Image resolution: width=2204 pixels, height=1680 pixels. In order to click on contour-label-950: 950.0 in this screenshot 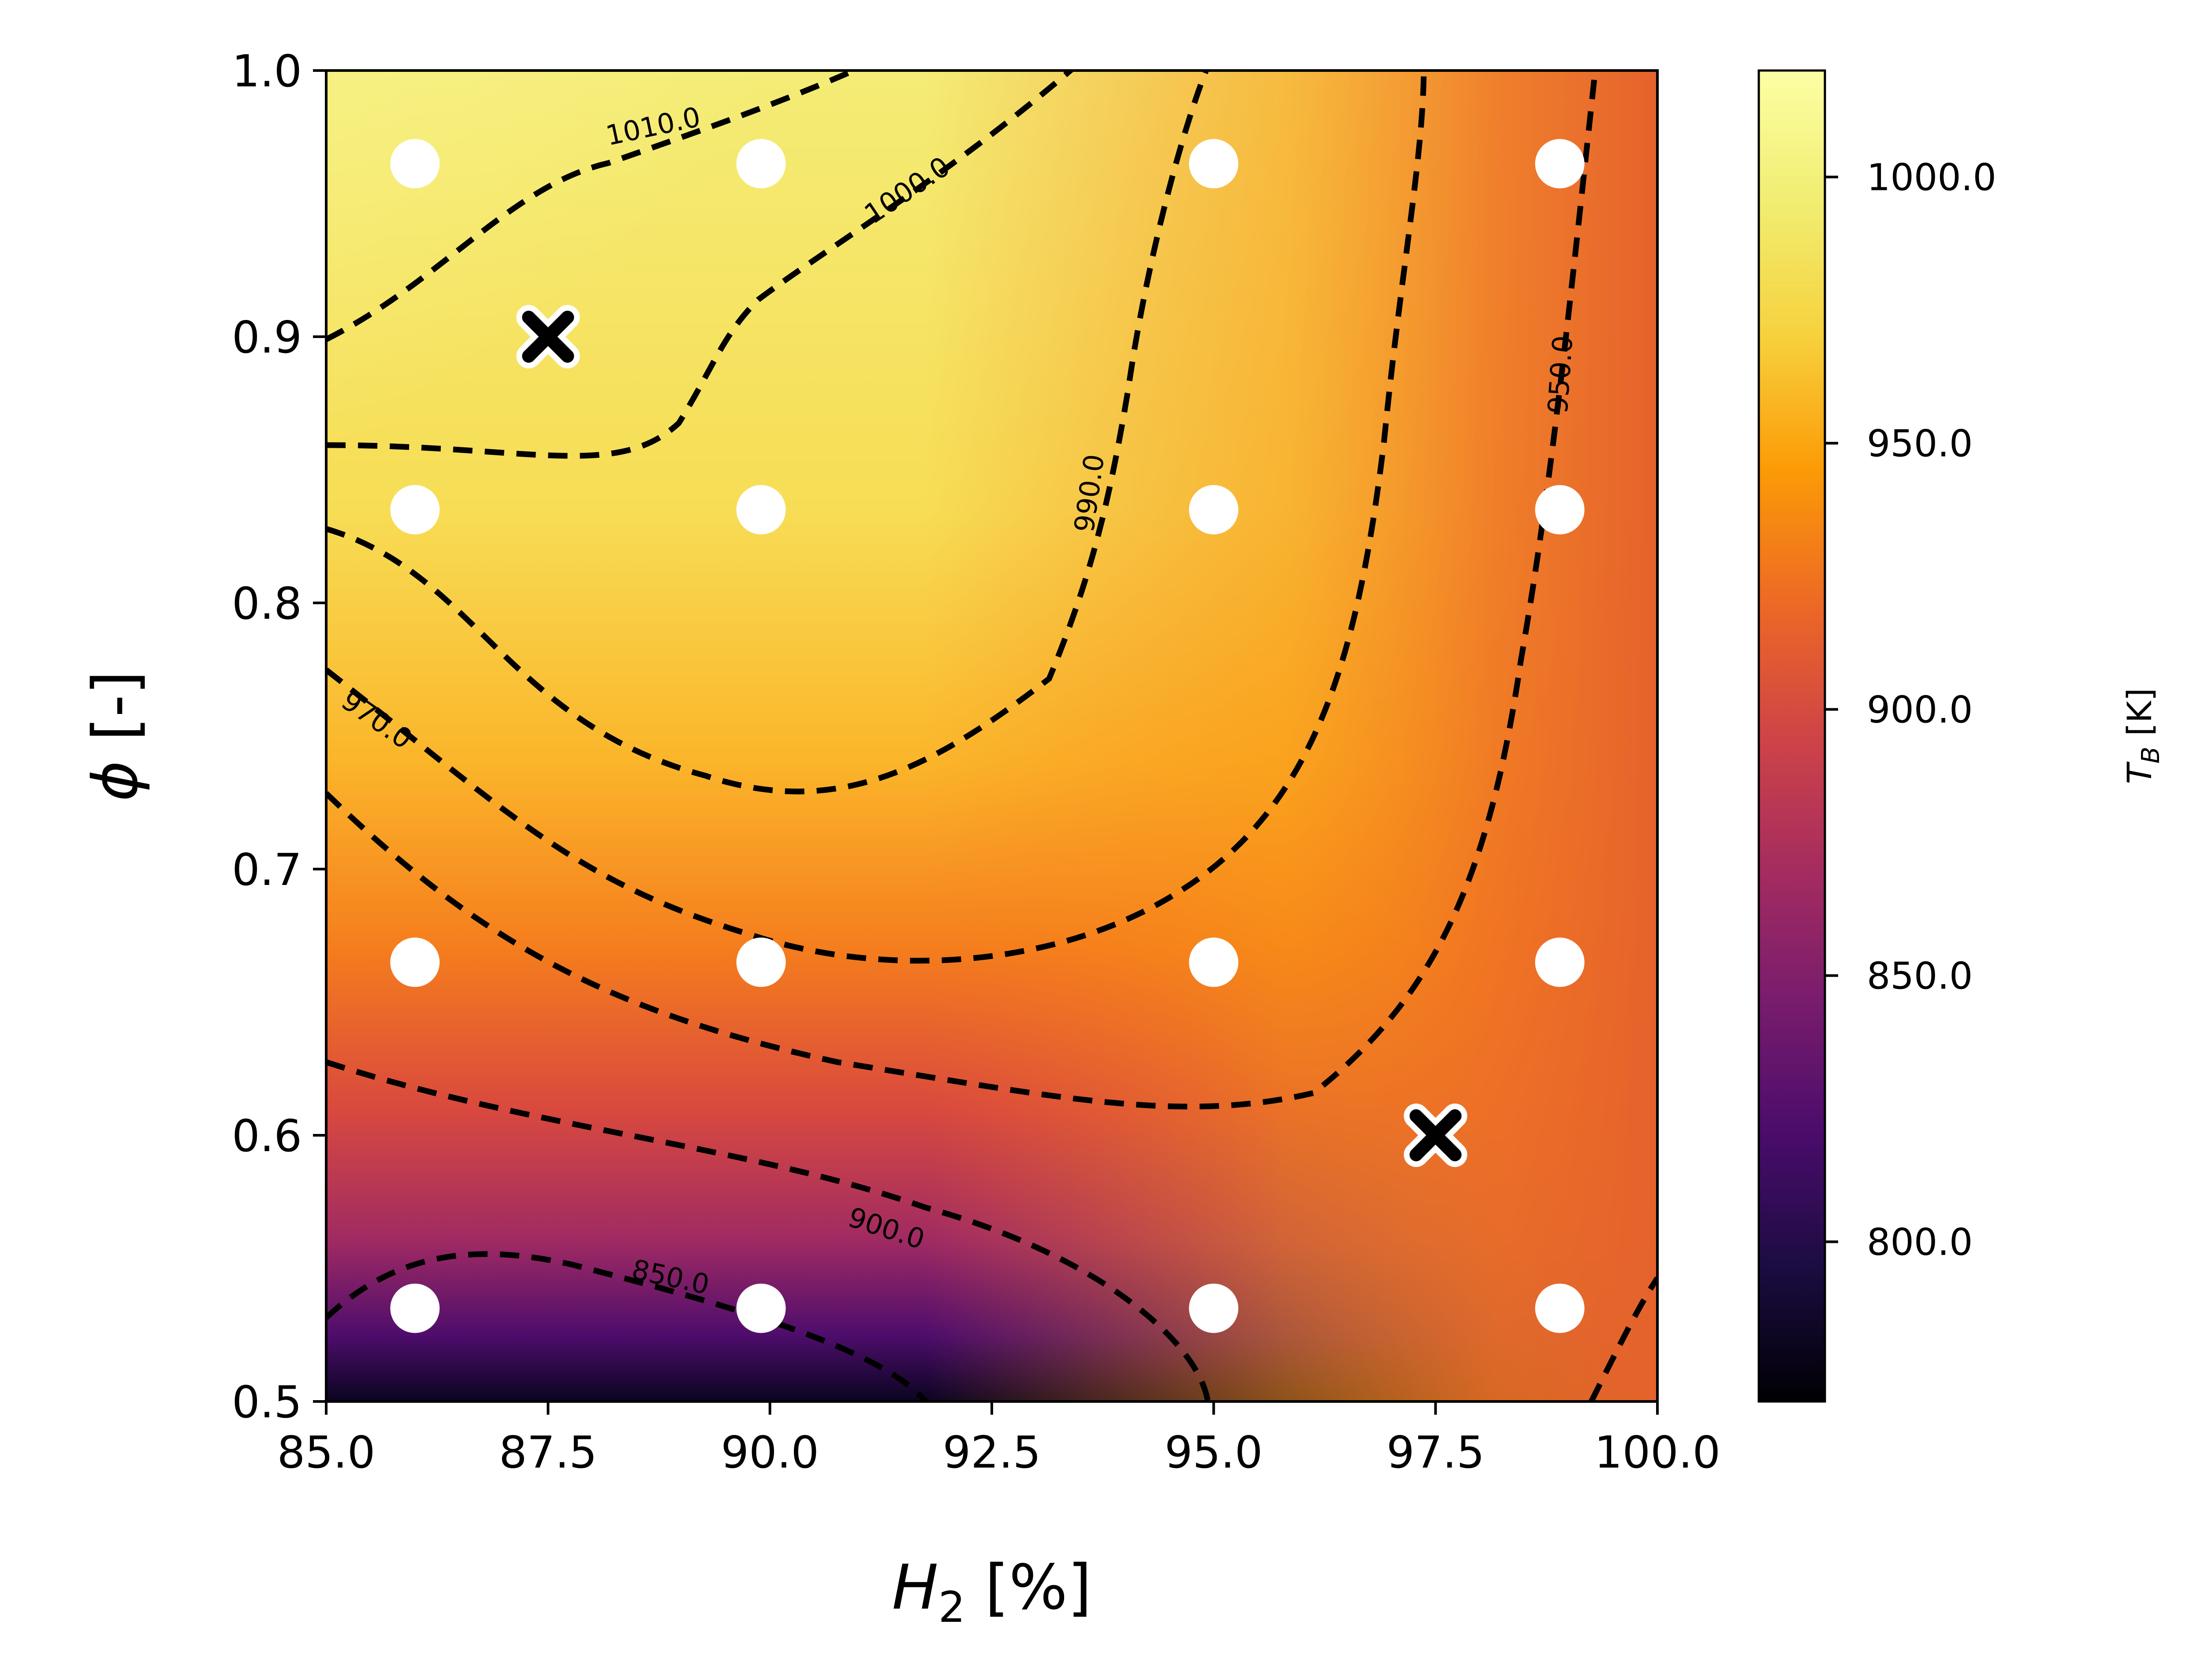, I will do `click(1560, 375)`.